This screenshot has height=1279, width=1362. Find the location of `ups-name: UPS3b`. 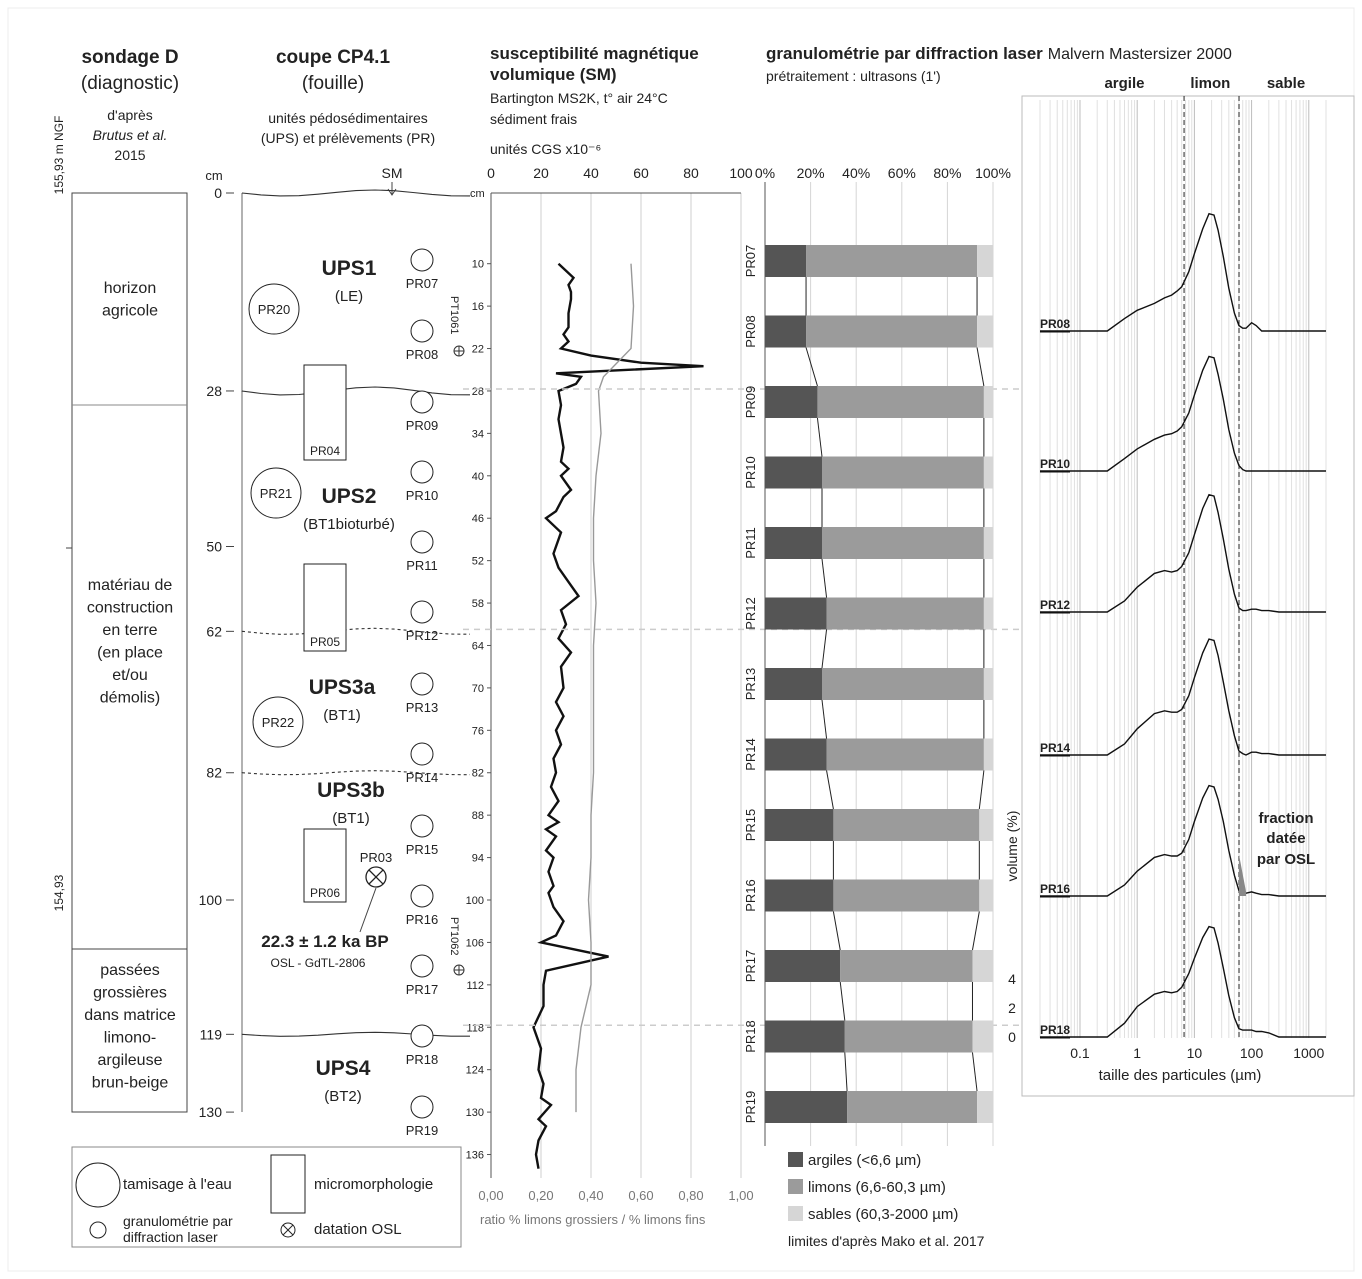

ups-name: UPS3b is located at coordinates (351, 790).